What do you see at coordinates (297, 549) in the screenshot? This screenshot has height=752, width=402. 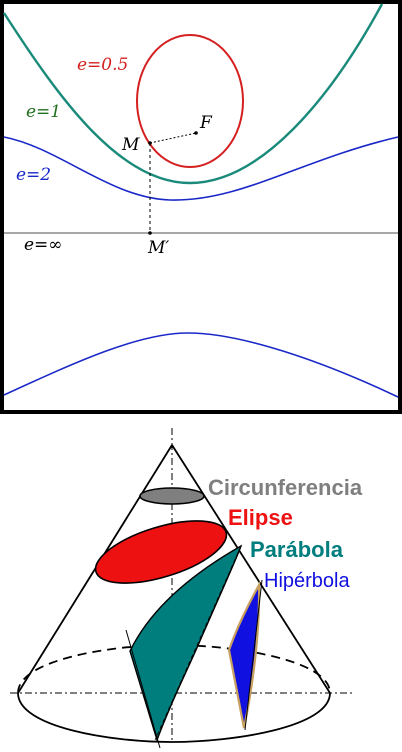 I see `label-parabola: Parábola` at bounding box center [297, 549].